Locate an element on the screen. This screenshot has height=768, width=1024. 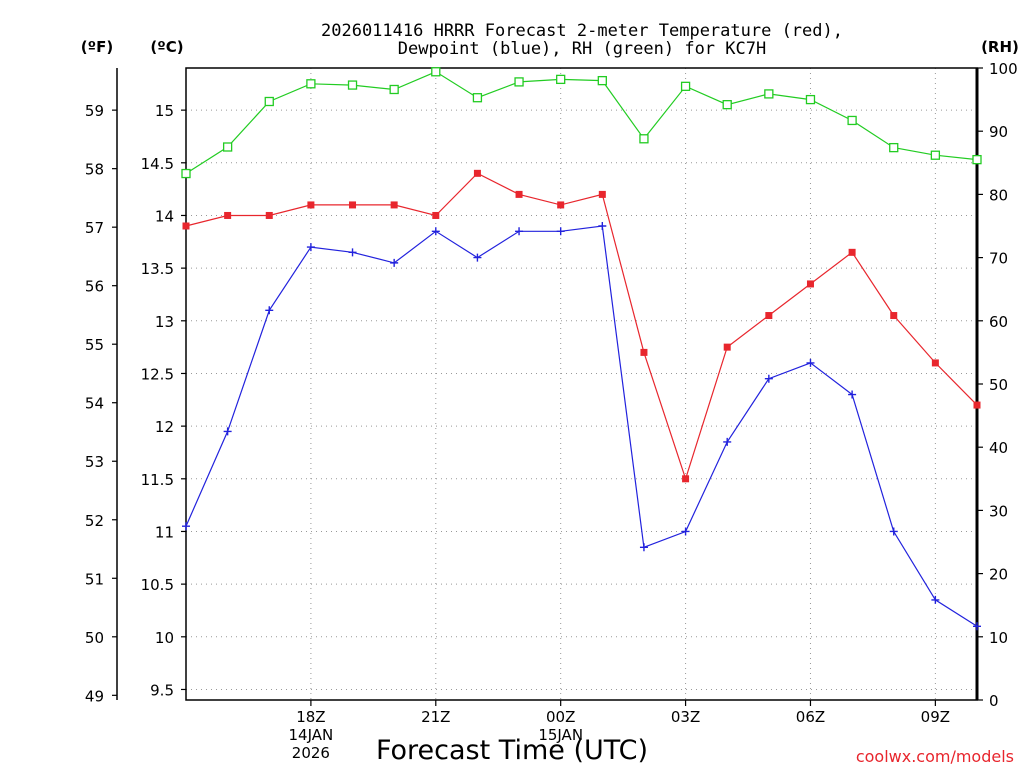
celsius-tick-label: 13 is located at coordinates (164, 322).